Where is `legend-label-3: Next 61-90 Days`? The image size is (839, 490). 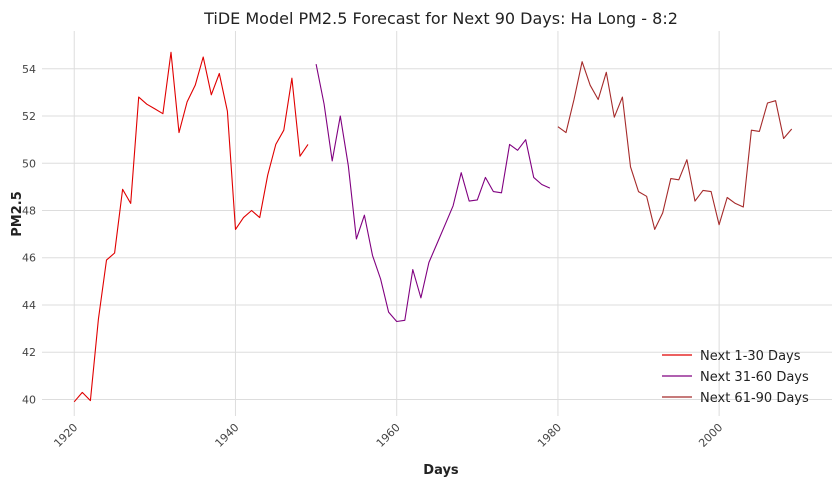
legend-label-3: Next 61-90 Days is located at coordinates (754, 398).